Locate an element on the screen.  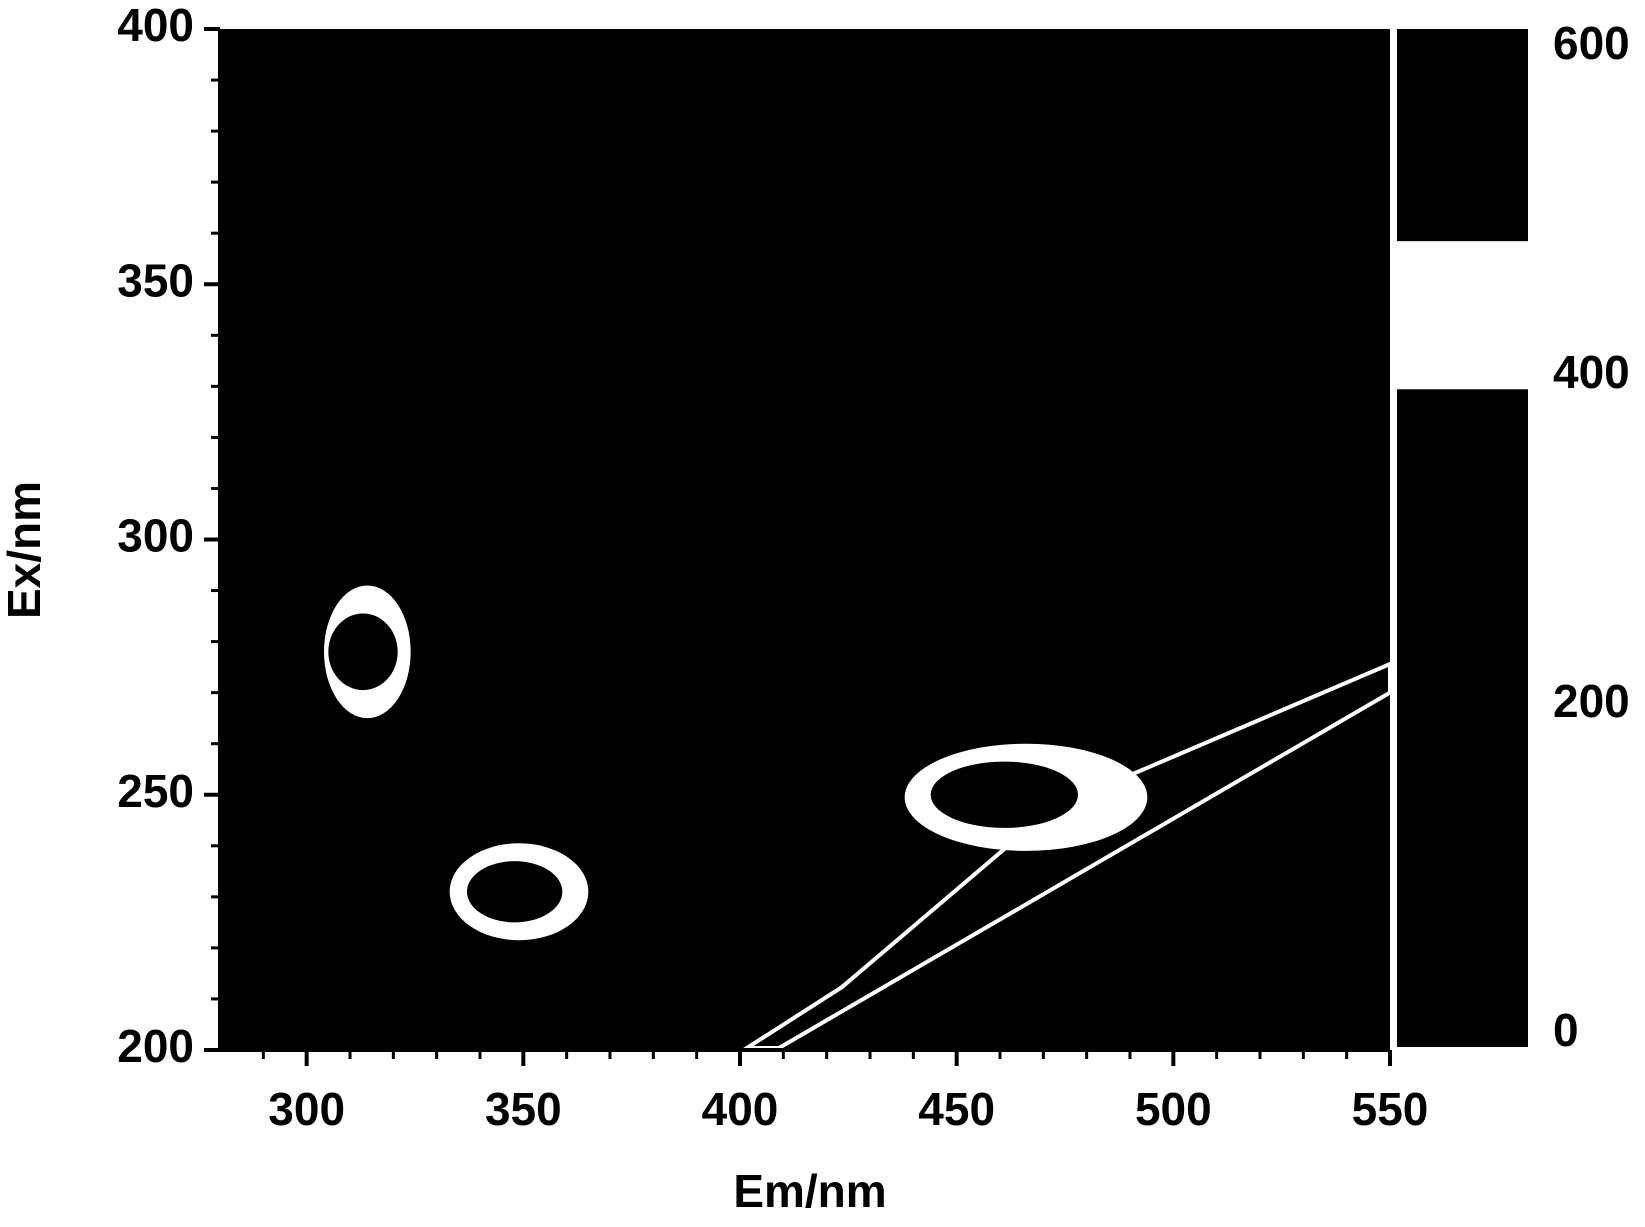
x-tick-label: 450 is located at coordinates (956, 1109).